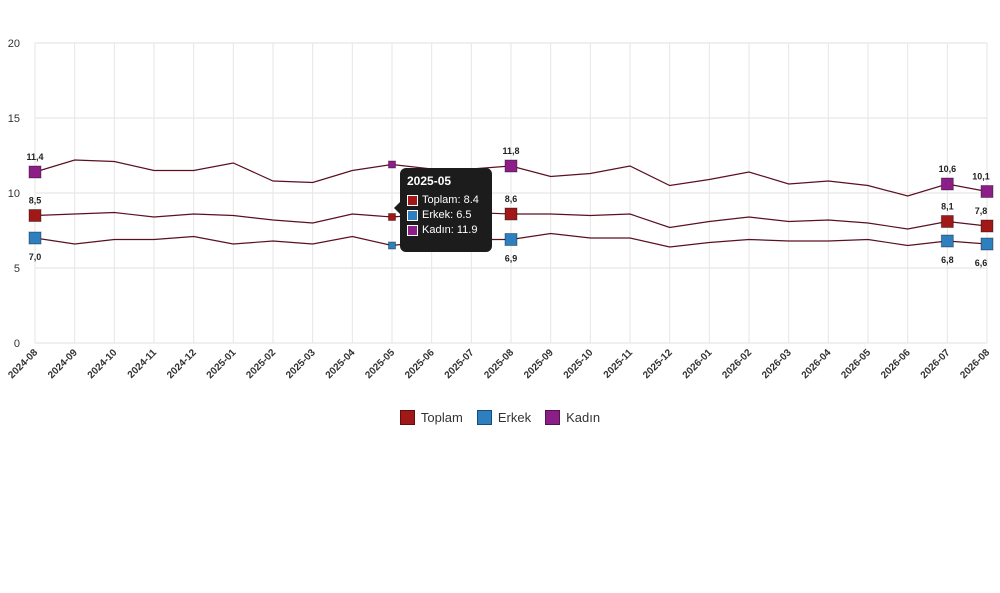 This screenshot has width=1000, height=593. I want to click on x-tick-label: 2025-08, so click(499, 364).